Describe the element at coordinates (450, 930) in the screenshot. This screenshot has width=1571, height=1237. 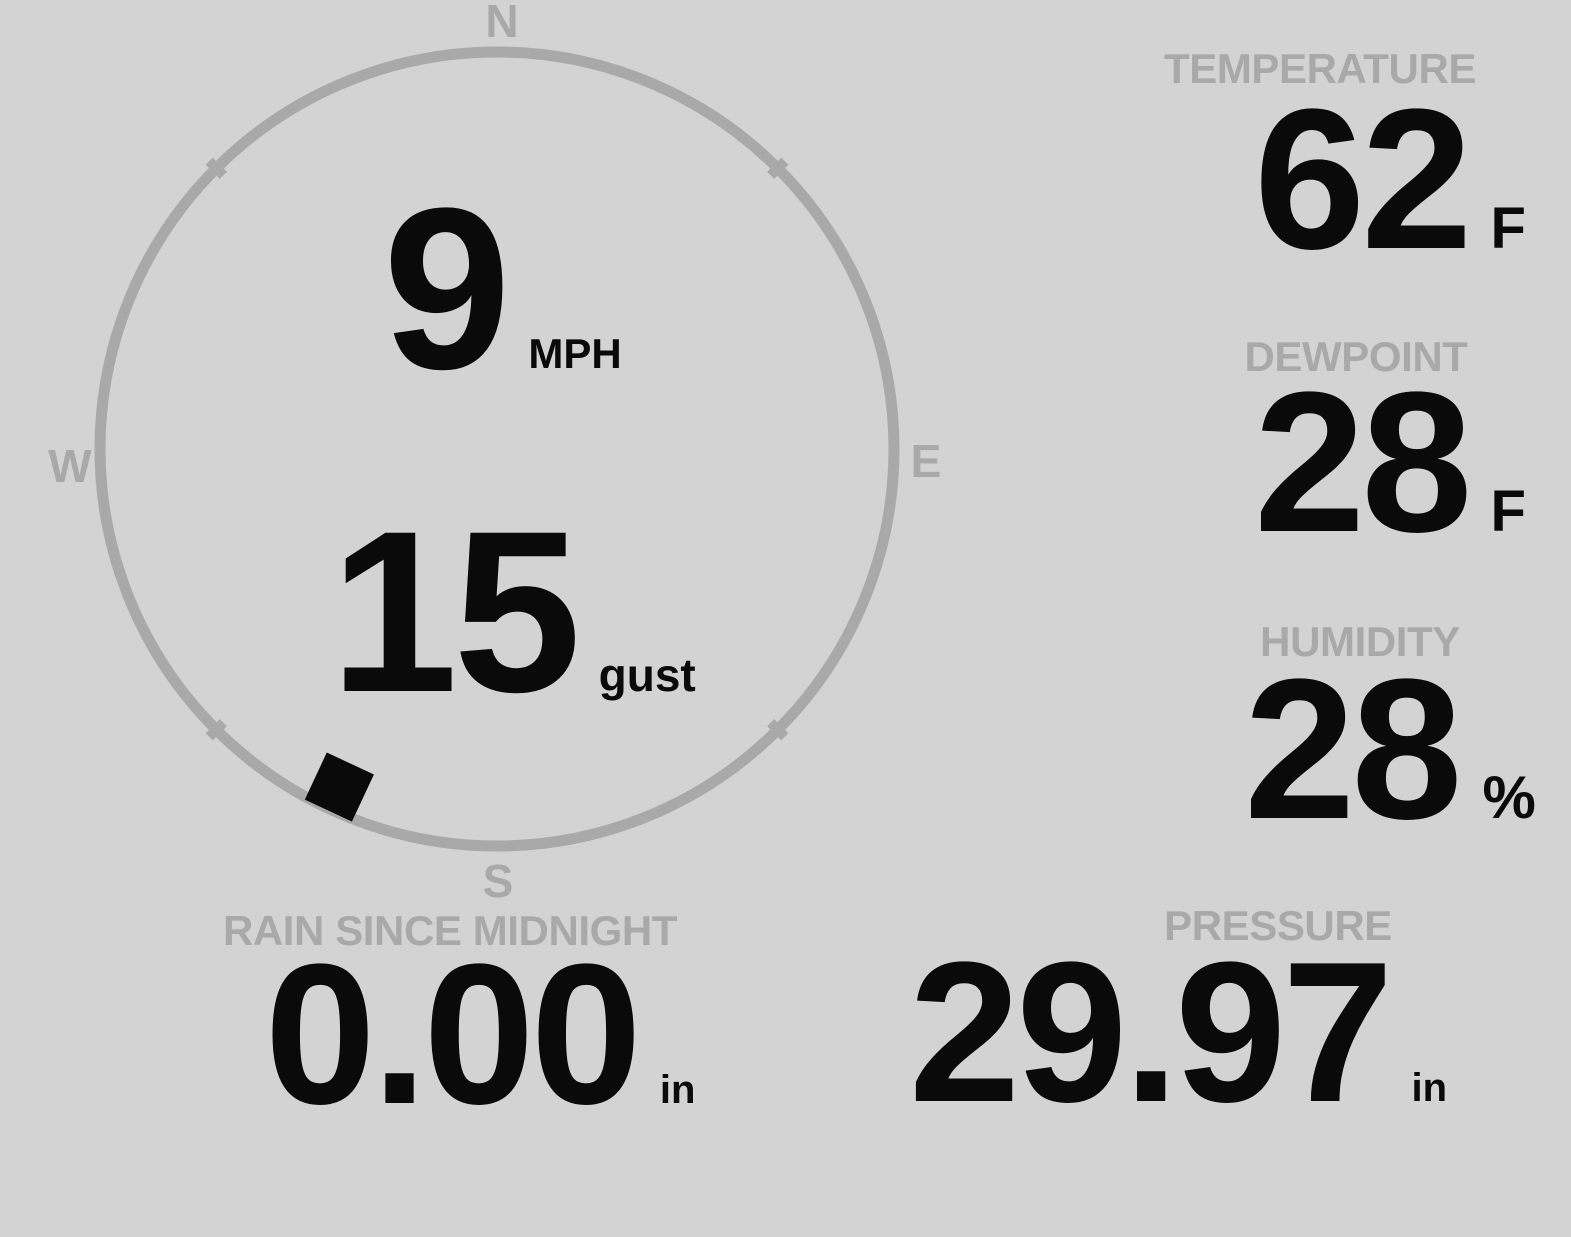
I see `rain-label: RAIN SINCE MIDNIGHT` at that location.